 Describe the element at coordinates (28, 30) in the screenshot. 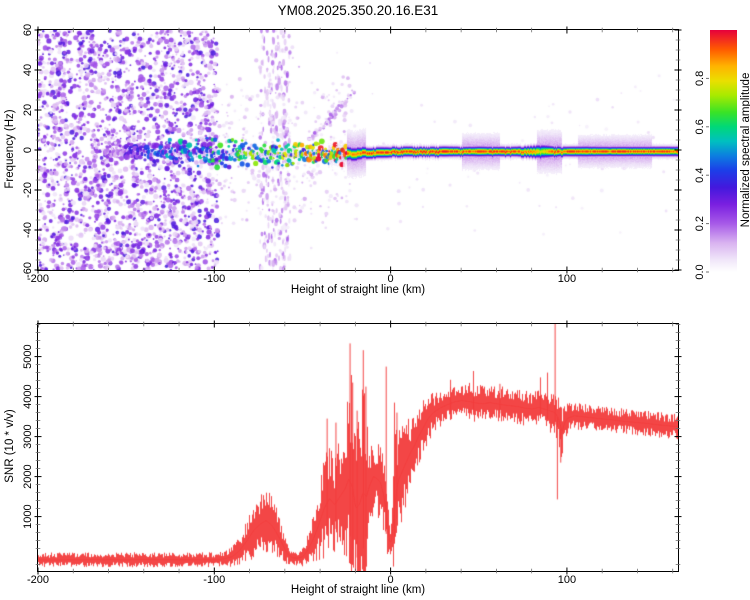

I see `y-tick-label: 60` at that location.